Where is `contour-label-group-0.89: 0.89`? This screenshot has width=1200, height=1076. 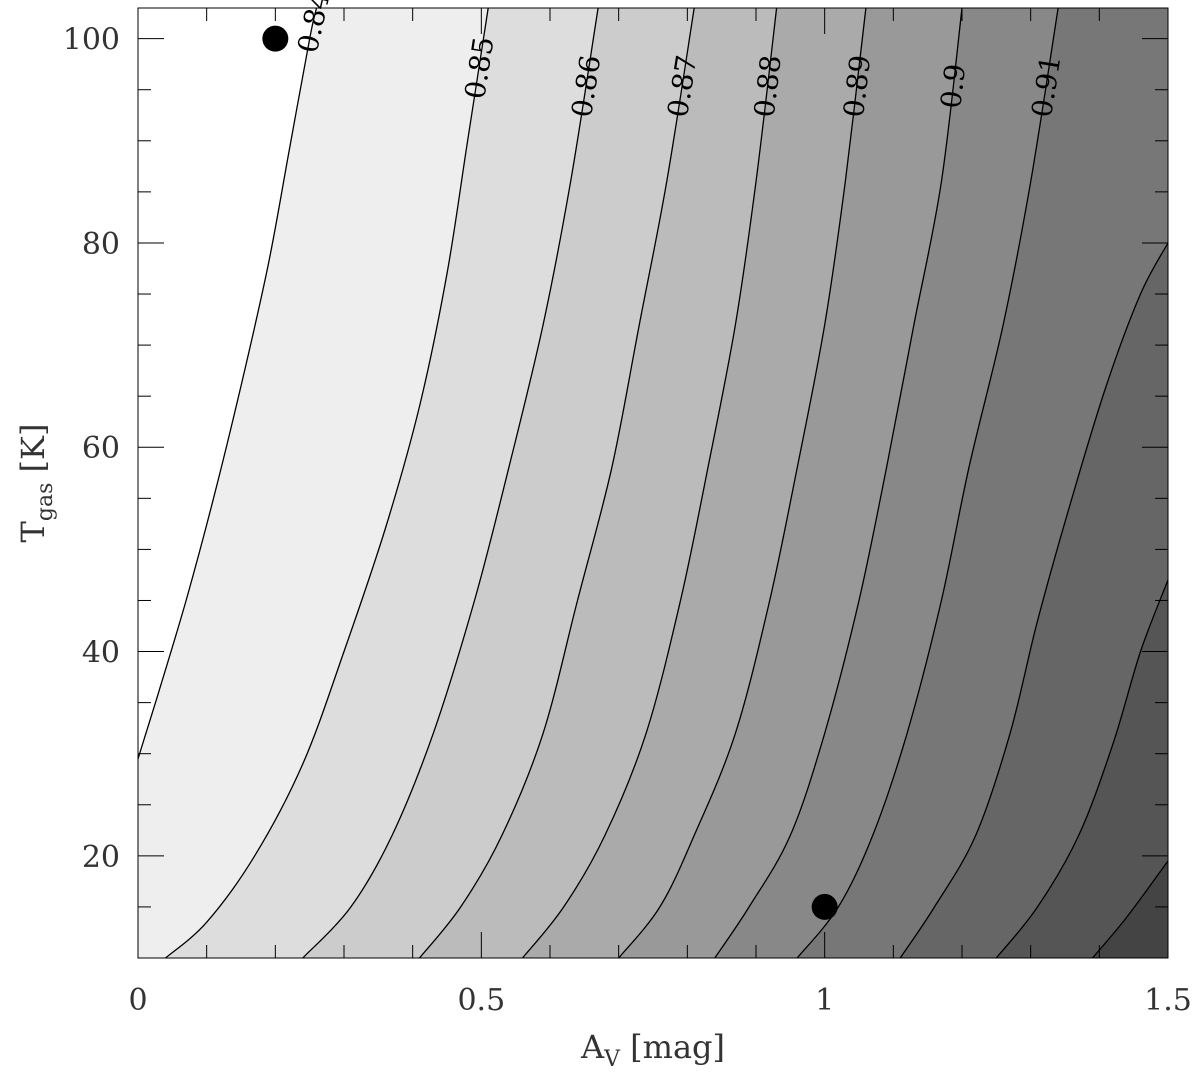 contour-label-group-0.89: 0.89 is located at coordinates (857, 86).